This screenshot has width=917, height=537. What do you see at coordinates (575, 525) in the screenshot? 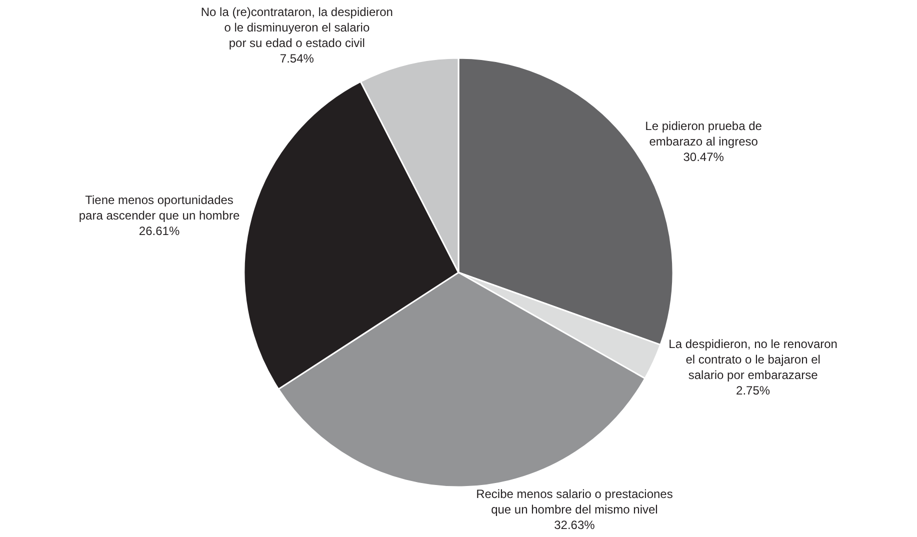
I see `data-label: 32.63%` at bounding box center [575, 525].